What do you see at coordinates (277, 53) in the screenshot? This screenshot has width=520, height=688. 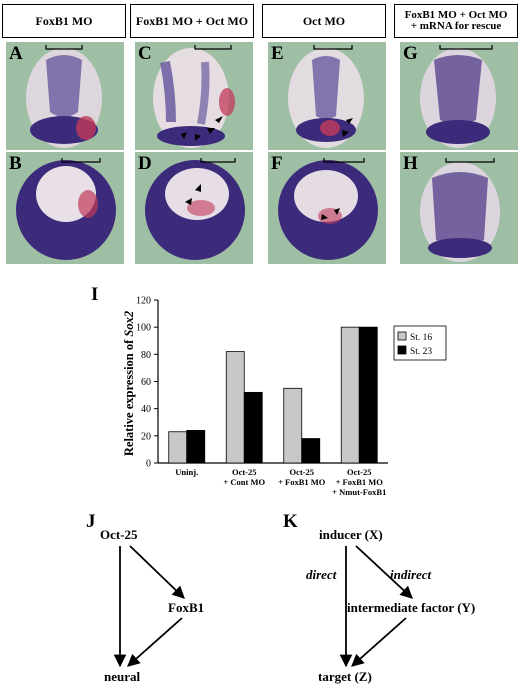 I see `panel-letter: E` at bounding box center [277, 53].